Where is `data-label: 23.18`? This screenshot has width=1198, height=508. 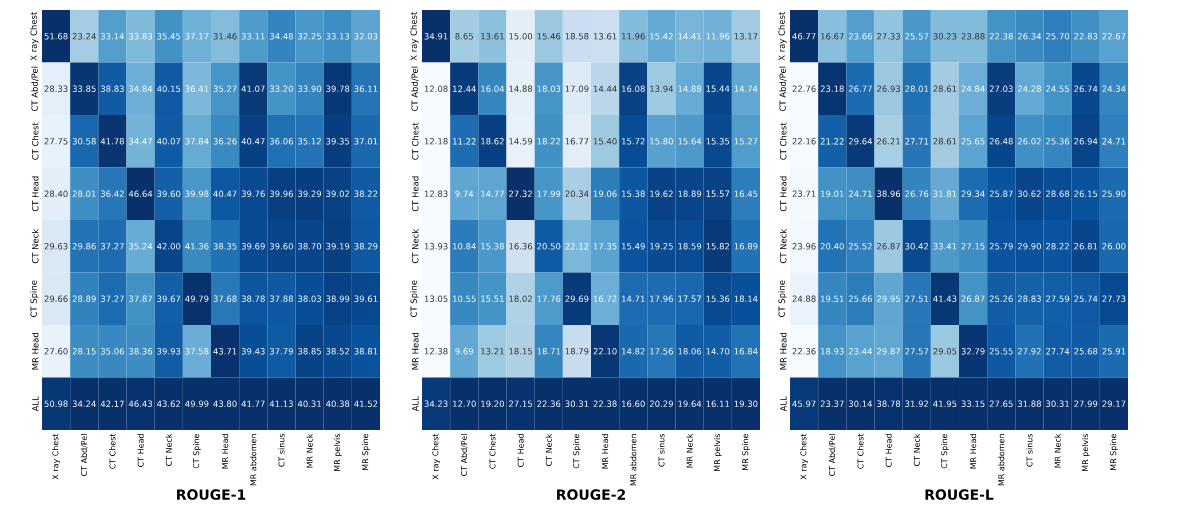 data-label: 23.18 is located at coordinates (832, 88).